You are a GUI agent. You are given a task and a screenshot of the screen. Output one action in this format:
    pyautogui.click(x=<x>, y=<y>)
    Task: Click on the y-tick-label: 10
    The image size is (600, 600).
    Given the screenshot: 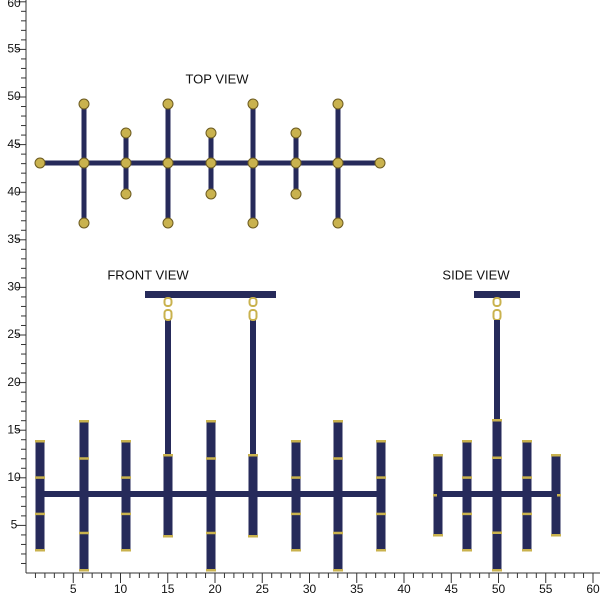 What is the action you would take?
    pyautogui.click(x=14, y=477)
    